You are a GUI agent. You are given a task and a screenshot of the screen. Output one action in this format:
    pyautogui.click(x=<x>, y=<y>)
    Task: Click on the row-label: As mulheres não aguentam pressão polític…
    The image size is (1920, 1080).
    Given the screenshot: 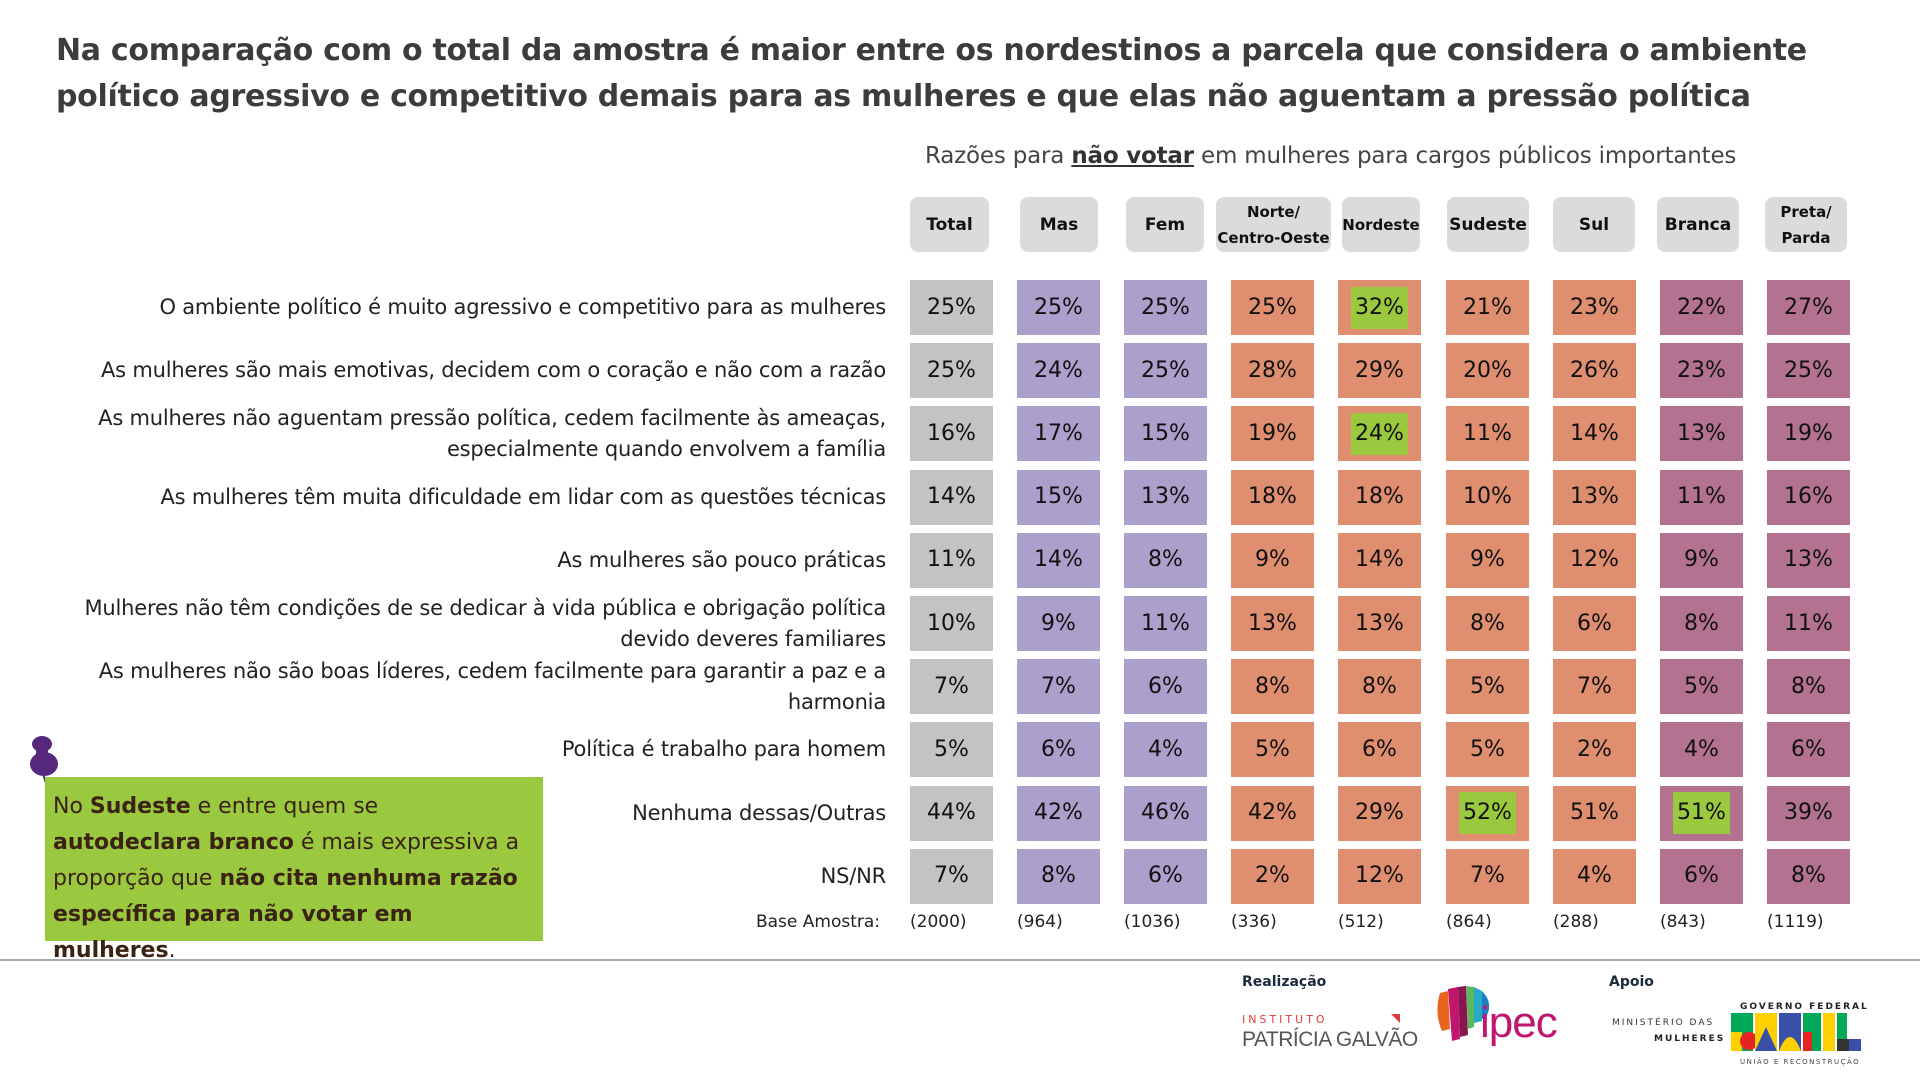 What is the action you would take?
    pyautogui.click(x=492, y=433)
    